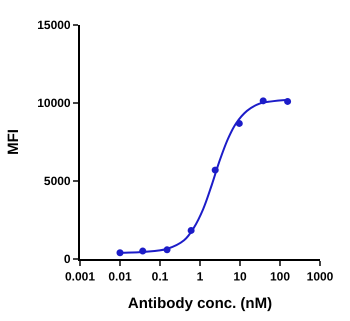  What do you see at coordinates (200, 303) in the screenshot?
I see `x-axis-title: Antibody conc. (nM)` at bounding box center [200, 303].